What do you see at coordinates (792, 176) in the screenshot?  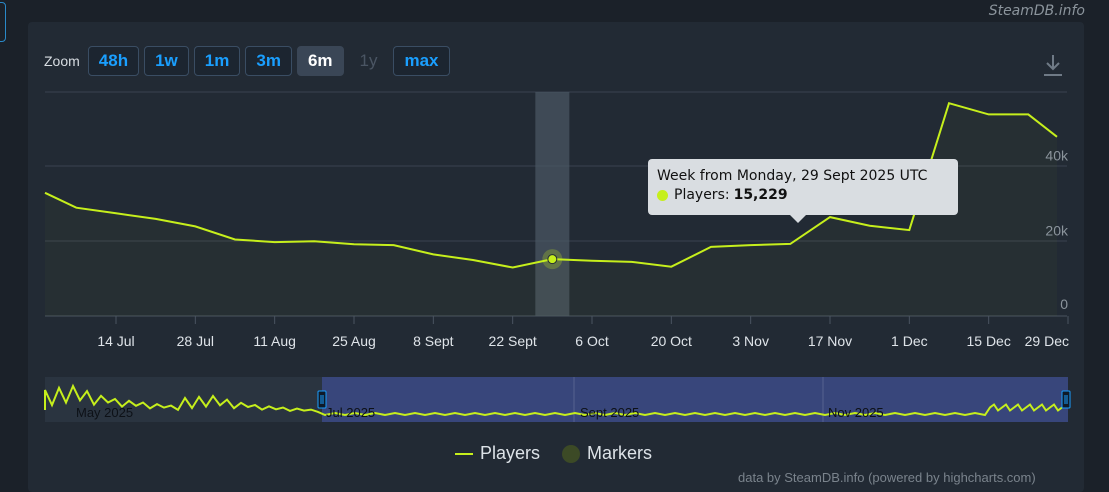 I see `tooltip-title: Week from Monday, 29 Sept 2025 UTC` at bounding box center [792, 176].